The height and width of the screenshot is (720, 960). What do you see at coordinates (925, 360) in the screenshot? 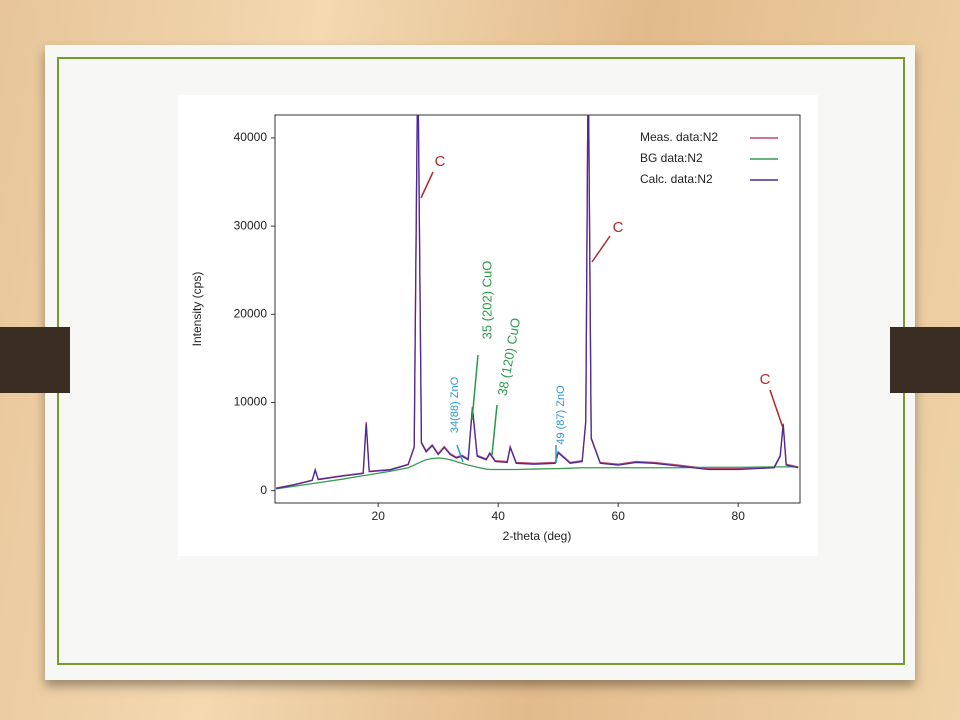
I see `tab-right` at bounding box center [925, 360].